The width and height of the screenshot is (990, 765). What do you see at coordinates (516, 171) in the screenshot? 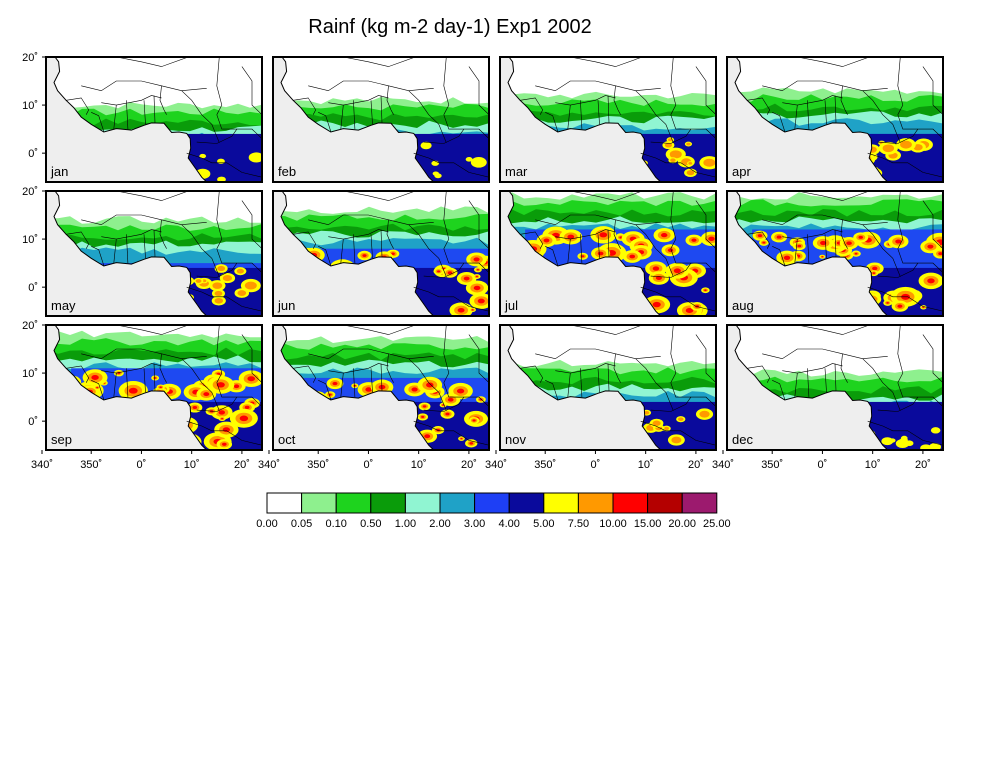
I see `month-label: mar` at bounding box center [516, 171].